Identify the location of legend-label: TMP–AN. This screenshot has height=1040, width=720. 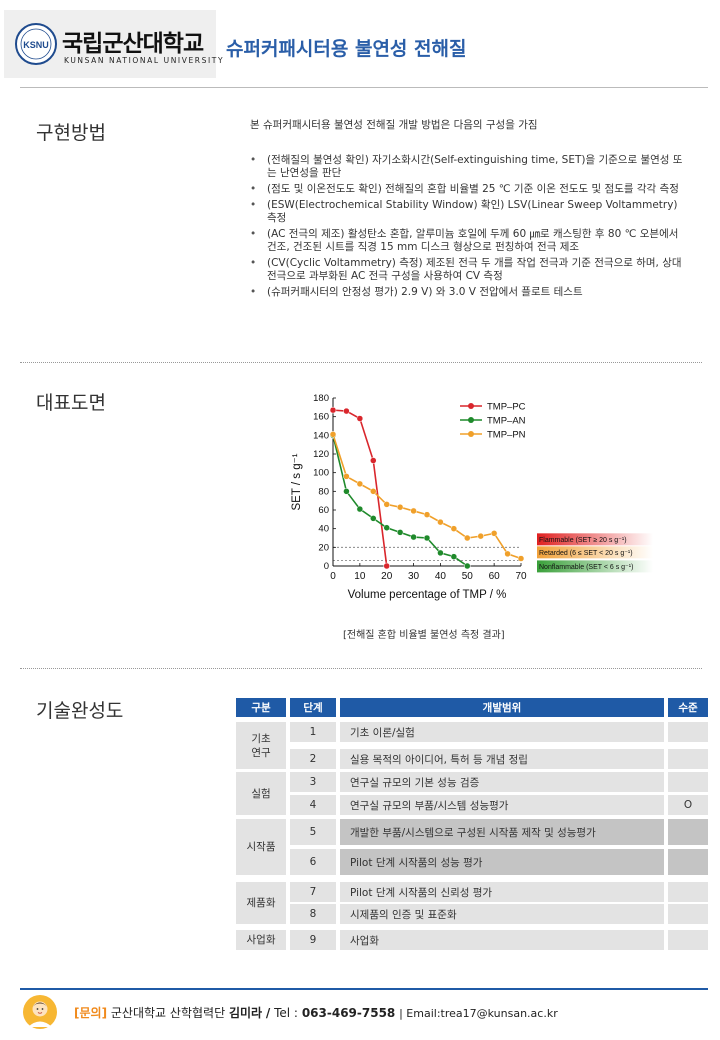
(506, 421).